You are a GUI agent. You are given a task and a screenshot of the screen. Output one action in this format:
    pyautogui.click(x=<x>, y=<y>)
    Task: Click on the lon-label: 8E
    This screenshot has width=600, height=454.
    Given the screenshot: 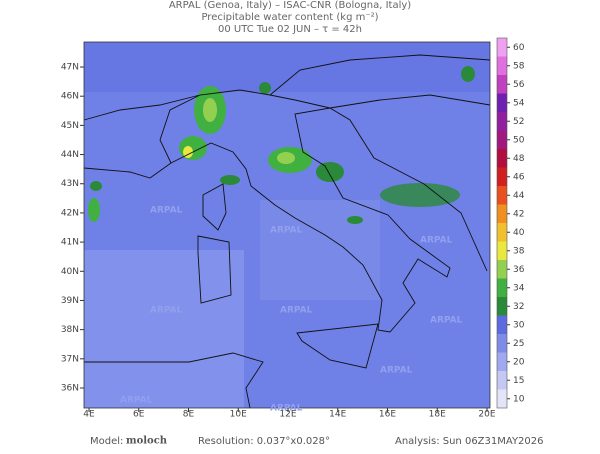 What is the action you would take?
    pyautogui.click(x=189, y=415)
    